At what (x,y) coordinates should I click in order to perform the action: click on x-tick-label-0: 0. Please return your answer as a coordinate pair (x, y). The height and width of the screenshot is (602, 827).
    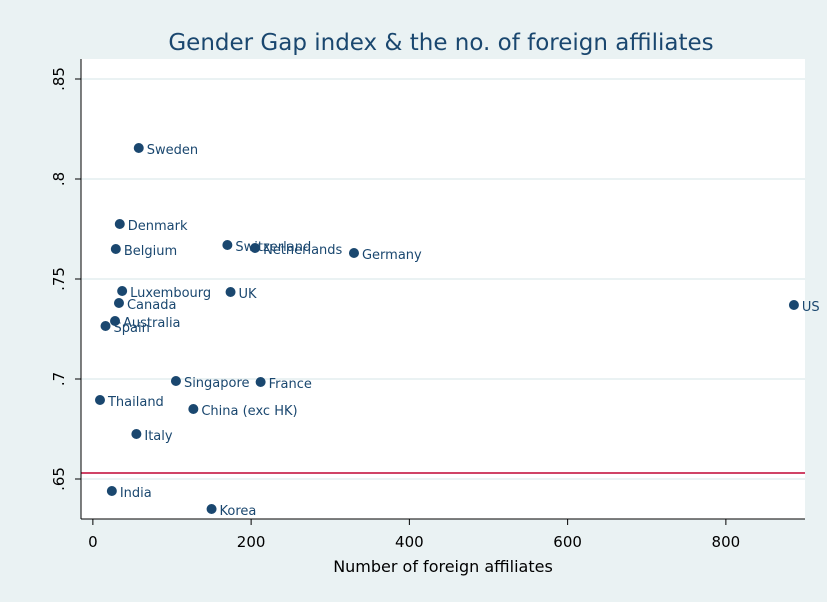
    Looking at the image, I should click on (93, 542).